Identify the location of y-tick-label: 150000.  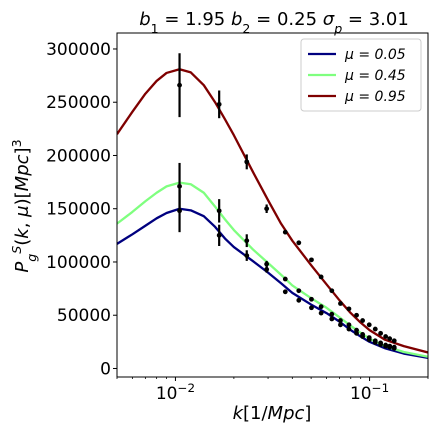
(78, 210).